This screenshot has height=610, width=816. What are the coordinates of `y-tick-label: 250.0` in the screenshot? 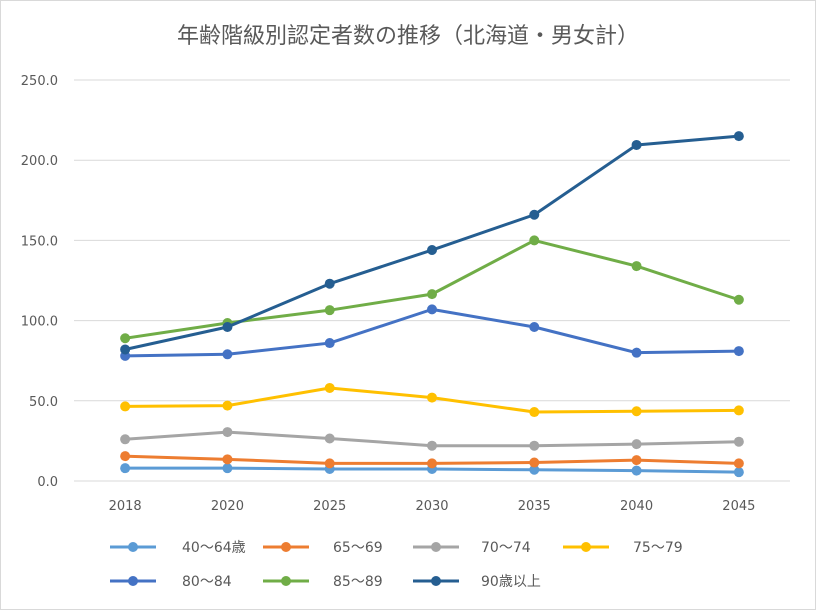 It's located at (39, 81).